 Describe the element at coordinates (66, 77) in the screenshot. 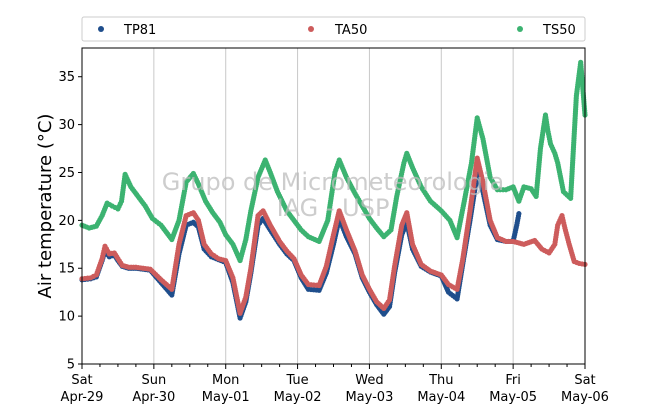

I see `y-tick-label: 35` at that location.